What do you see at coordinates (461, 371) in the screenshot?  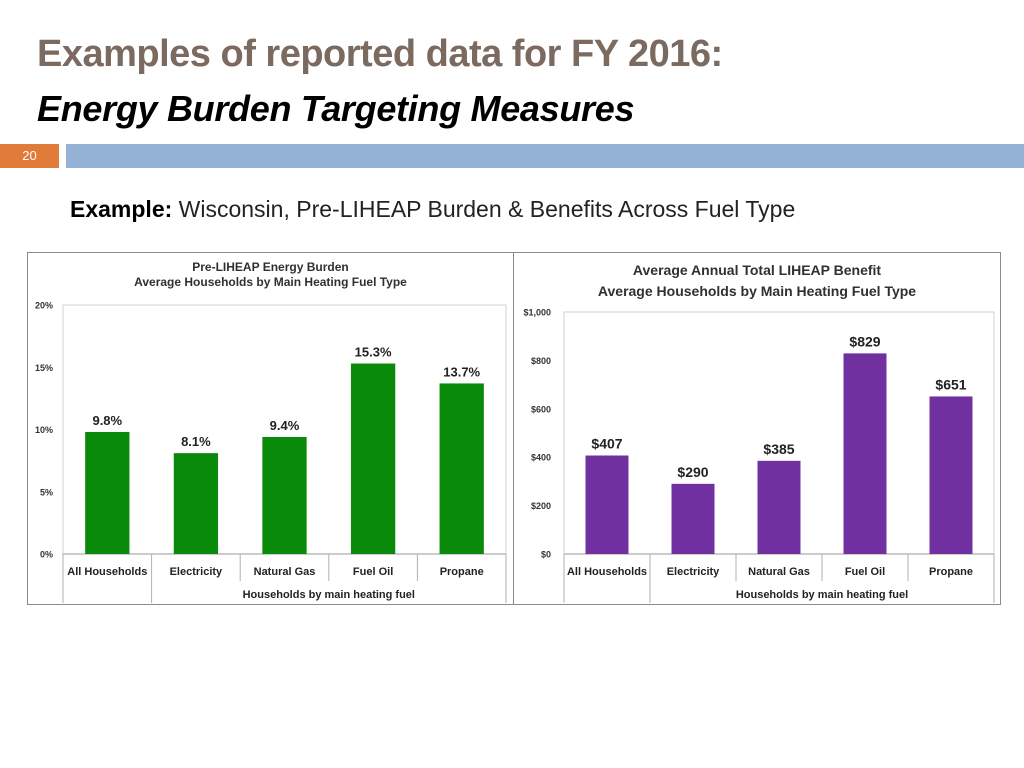 I see `data-label: 13.7%` at bounding box center [461, 371].